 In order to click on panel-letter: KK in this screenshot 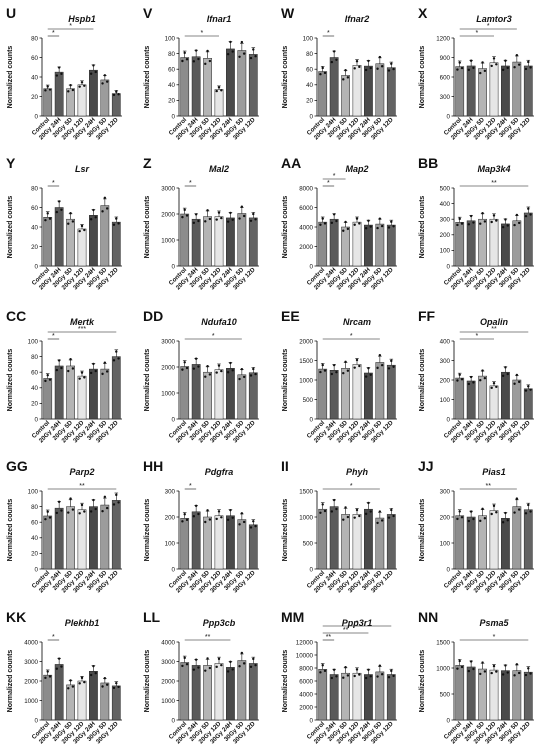, I will do `click(16, 617)`.